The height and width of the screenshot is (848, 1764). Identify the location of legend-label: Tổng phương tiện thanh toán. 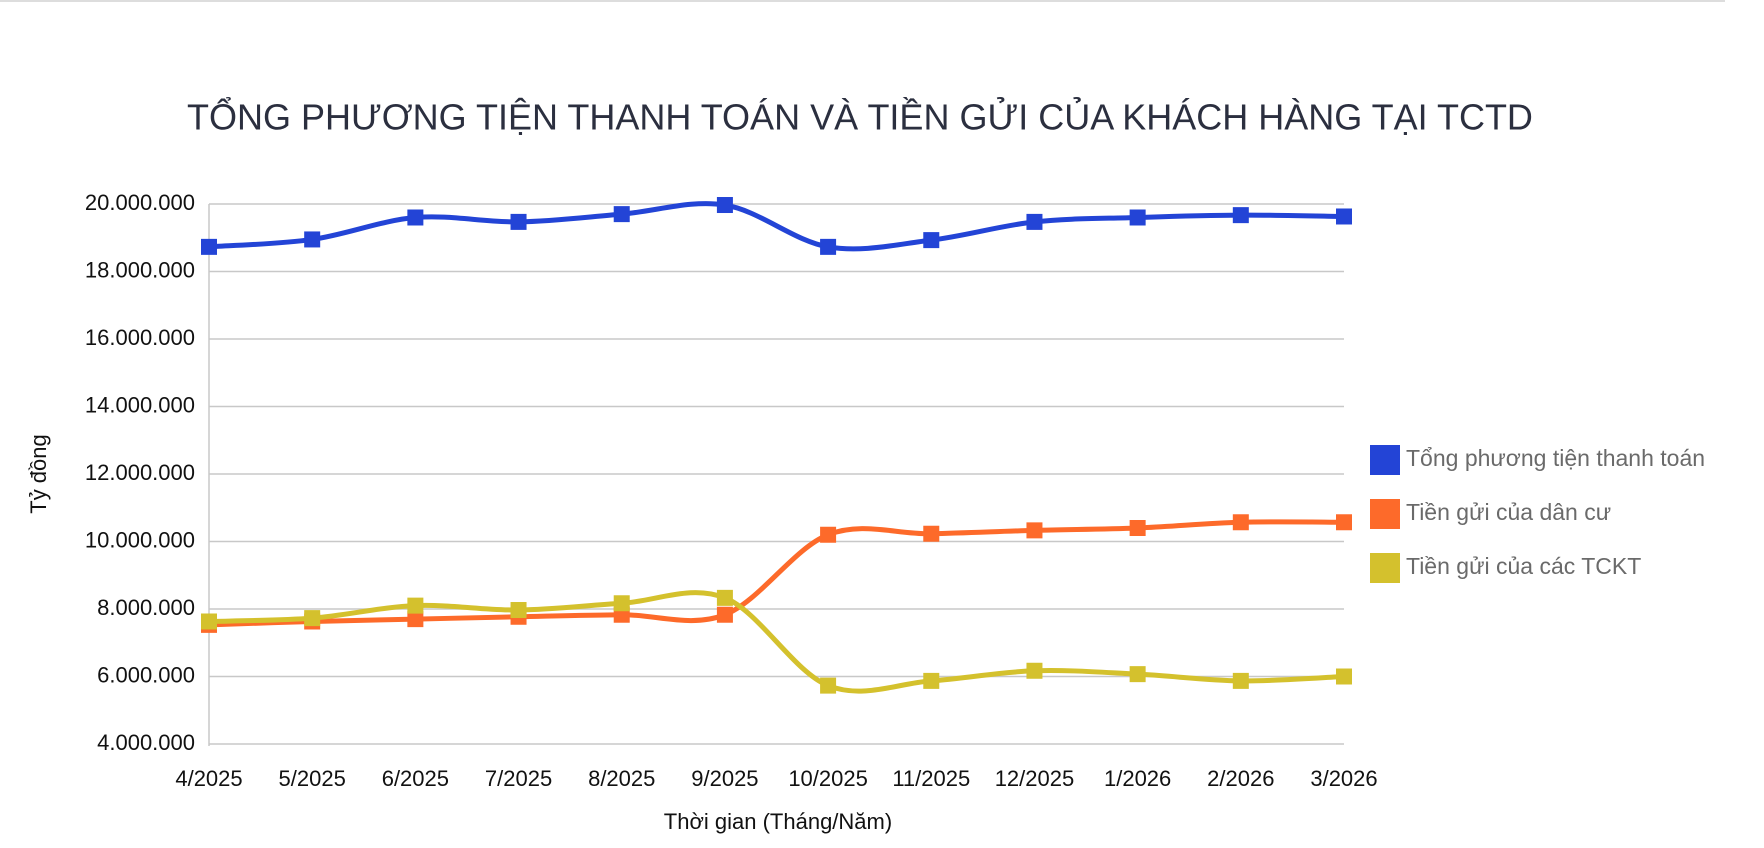
(1555, 458).